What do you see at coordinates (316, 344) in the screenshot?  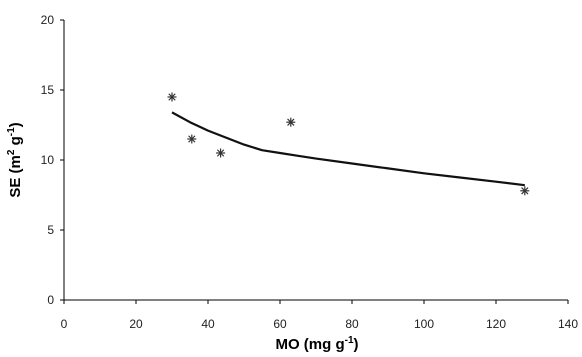 I see `x-axis-title: MO (mg g-1)` at bounding box center [316, 344].